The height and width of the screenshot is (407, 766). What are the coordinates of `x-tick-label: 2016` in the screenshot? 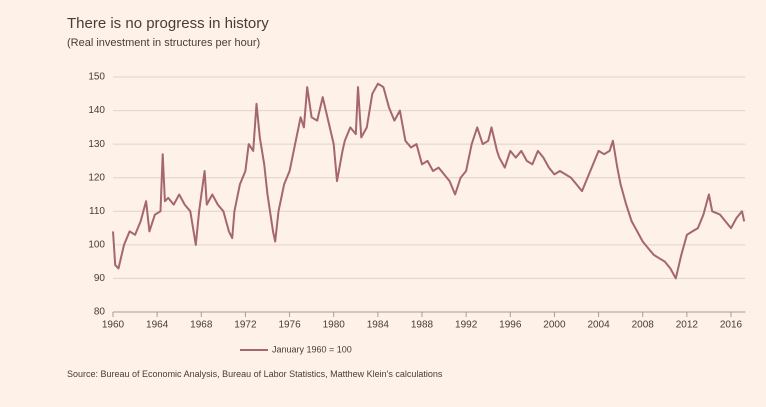 It's located at (731, 325).